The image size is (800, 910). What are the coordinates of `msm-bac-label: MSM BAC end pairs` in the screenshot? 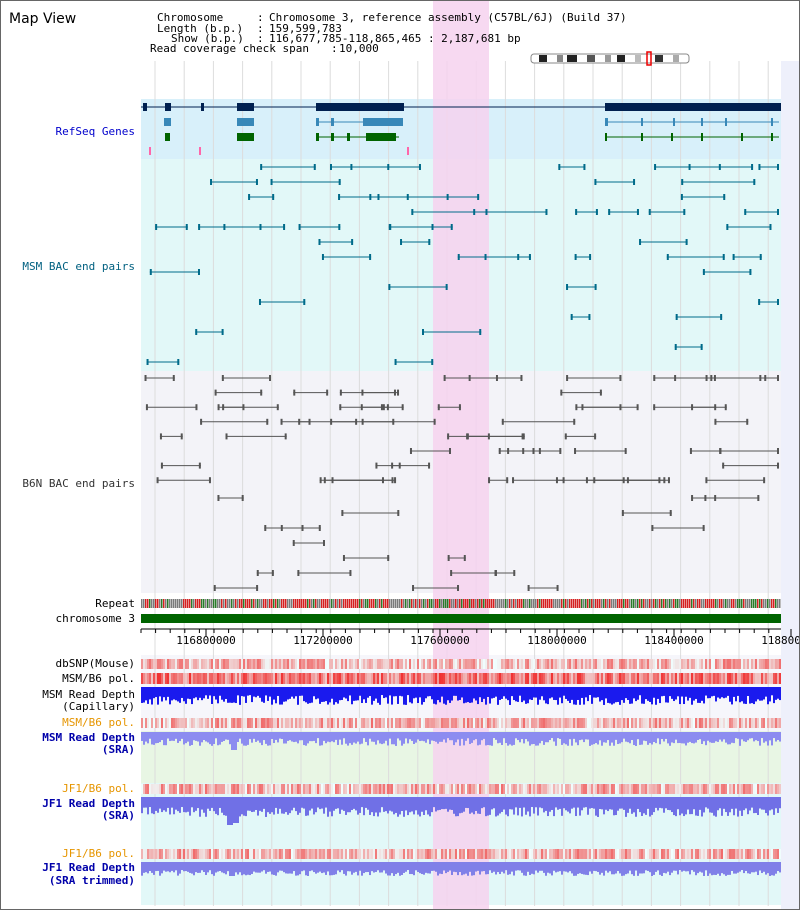 It's located at (78, 266).